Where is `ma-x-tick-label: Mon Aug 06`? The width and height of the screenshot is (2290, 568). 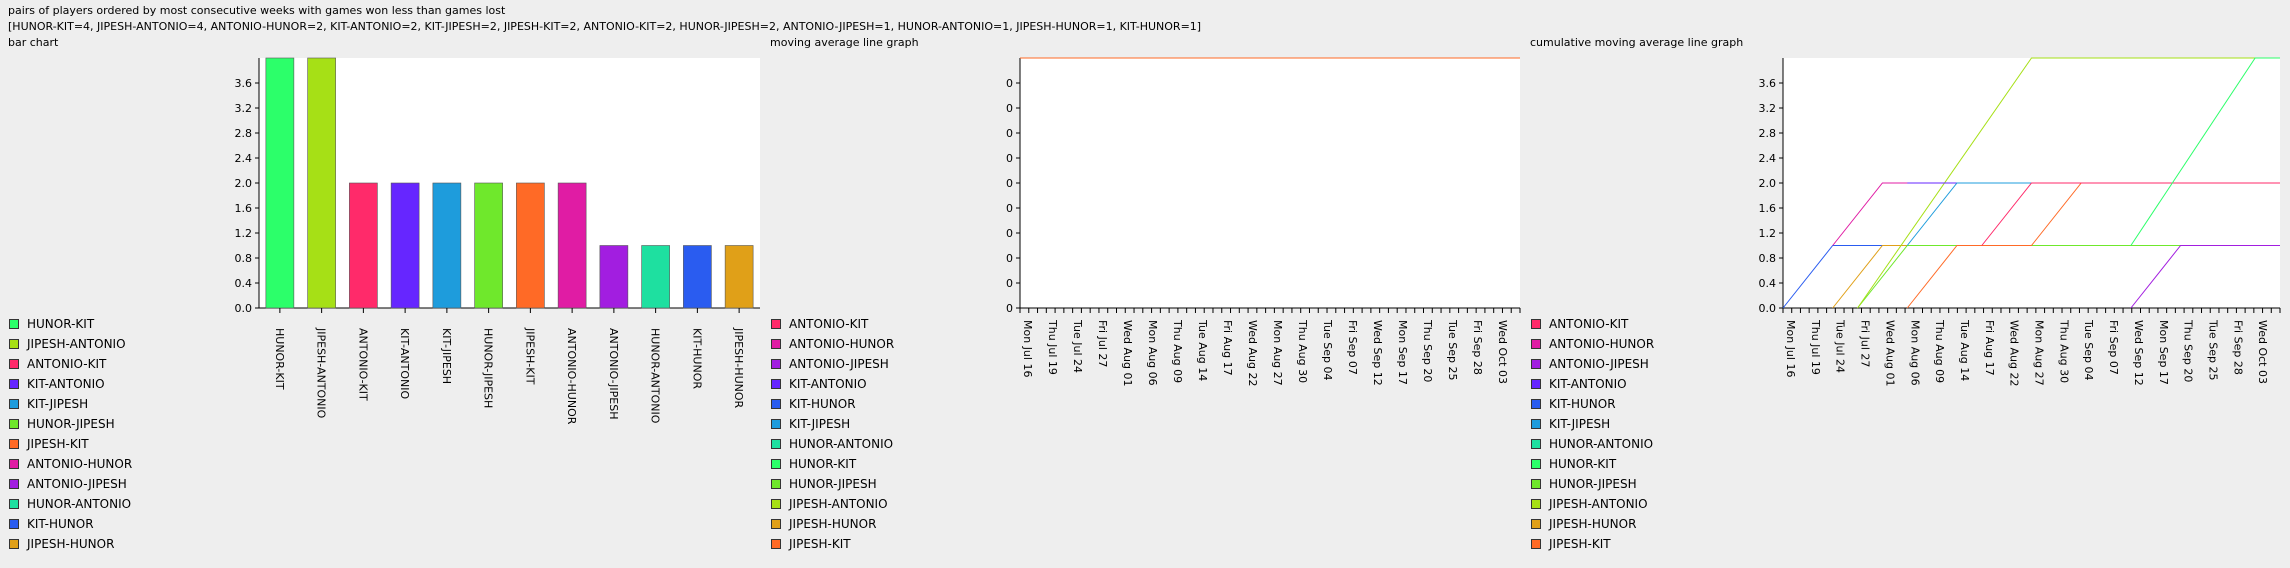
ma-x-tick-label: Mon Aug 06 is located at coordinates (1152, 353).